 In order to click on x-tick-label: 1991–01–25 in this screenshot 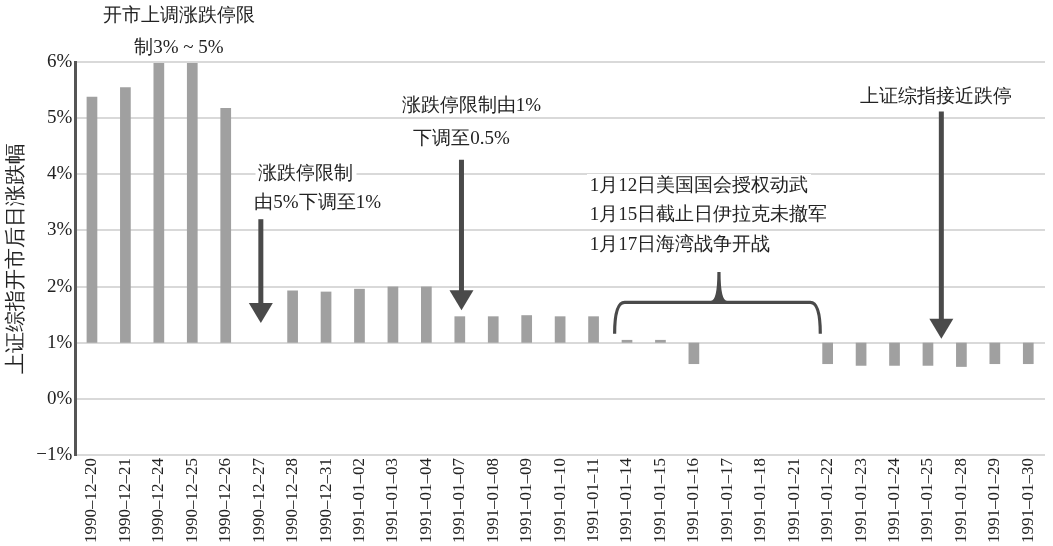, I will do `click(927, 500)`.